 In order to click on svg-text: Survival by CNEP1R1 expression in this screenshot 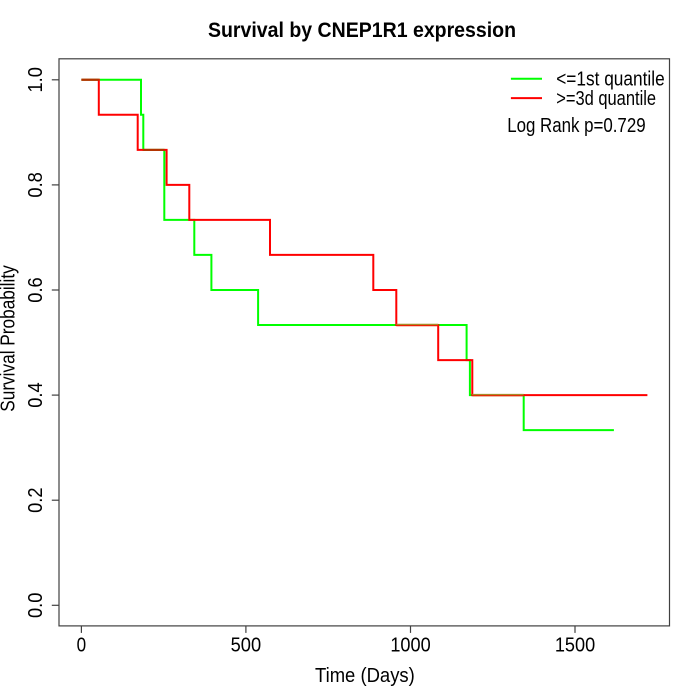, I will do `click(362, 30)`.